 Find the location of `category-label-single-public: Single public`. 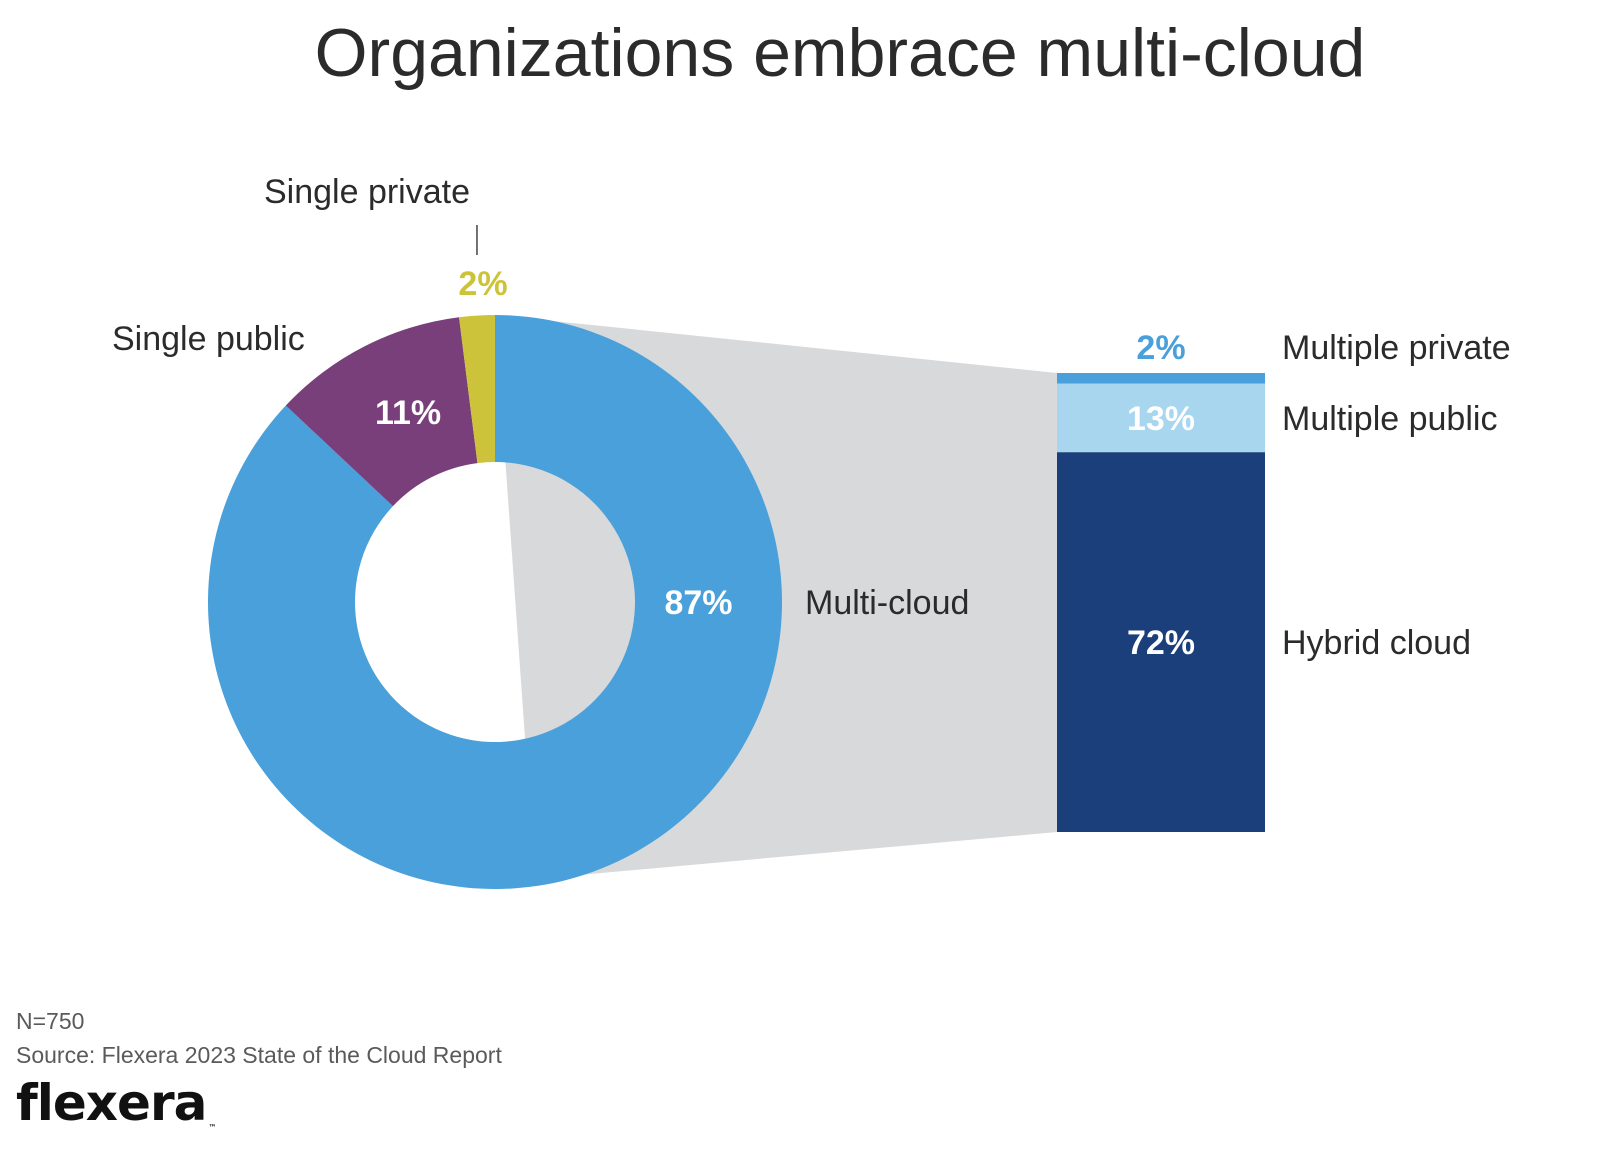

category-label-single-public: Single public is located at coordinates (208, 339).